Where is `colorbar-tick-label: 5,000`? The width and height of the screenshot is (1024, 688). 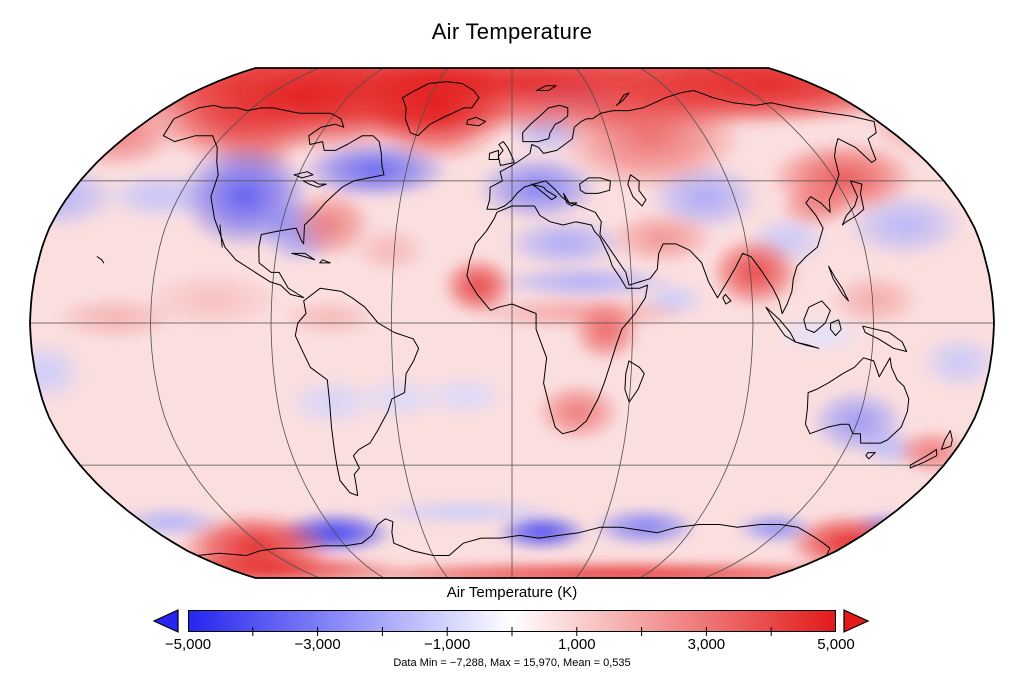
colorbar-tick-label: 5,000 is located at coordinates (836, 644).